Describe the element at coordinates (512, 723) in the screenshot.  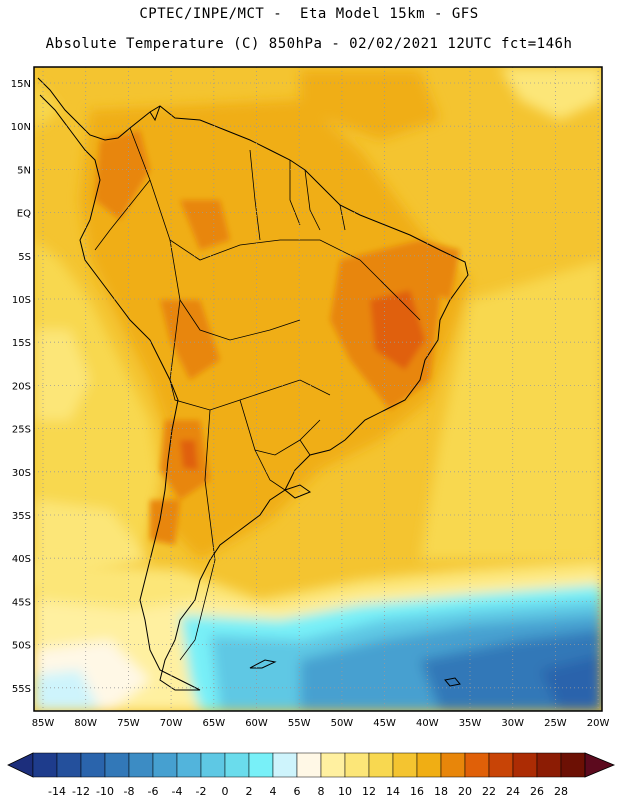
I see `lon-label: 30W` at that location.